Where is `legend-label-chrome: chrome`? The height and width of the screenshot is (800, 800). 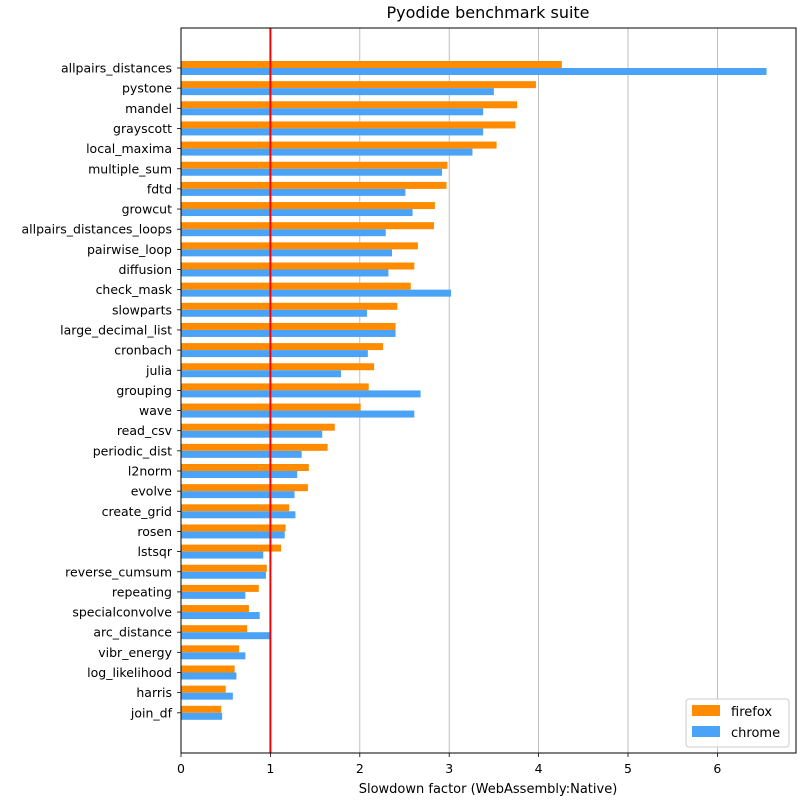 legend-label-chrome: chrome is located at coordinates (755, 733).